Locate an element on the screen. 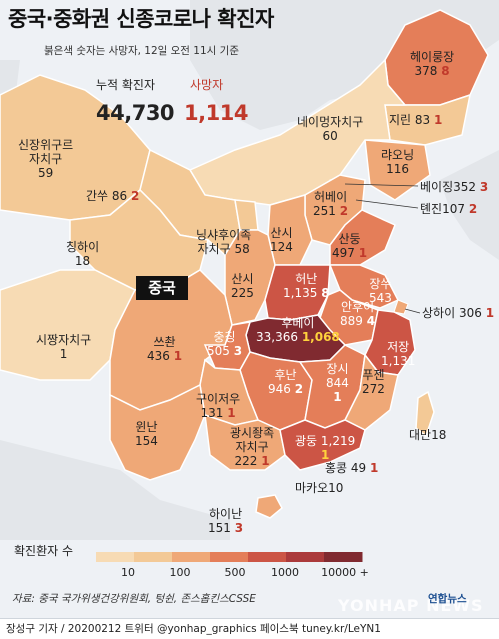 This screenshot has height=639, width=499. case-count: 154 is located at coordinates (146, 441).